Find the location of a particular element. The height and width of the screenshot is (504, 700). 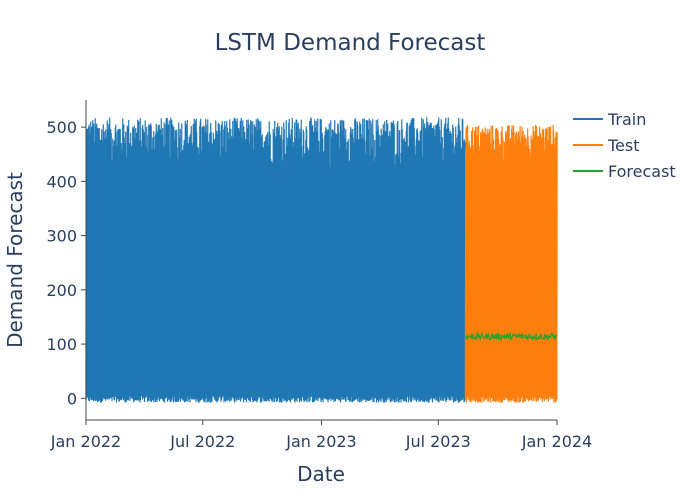

x-tick-label: Jul 2022 is located at coordinates (202, 441).